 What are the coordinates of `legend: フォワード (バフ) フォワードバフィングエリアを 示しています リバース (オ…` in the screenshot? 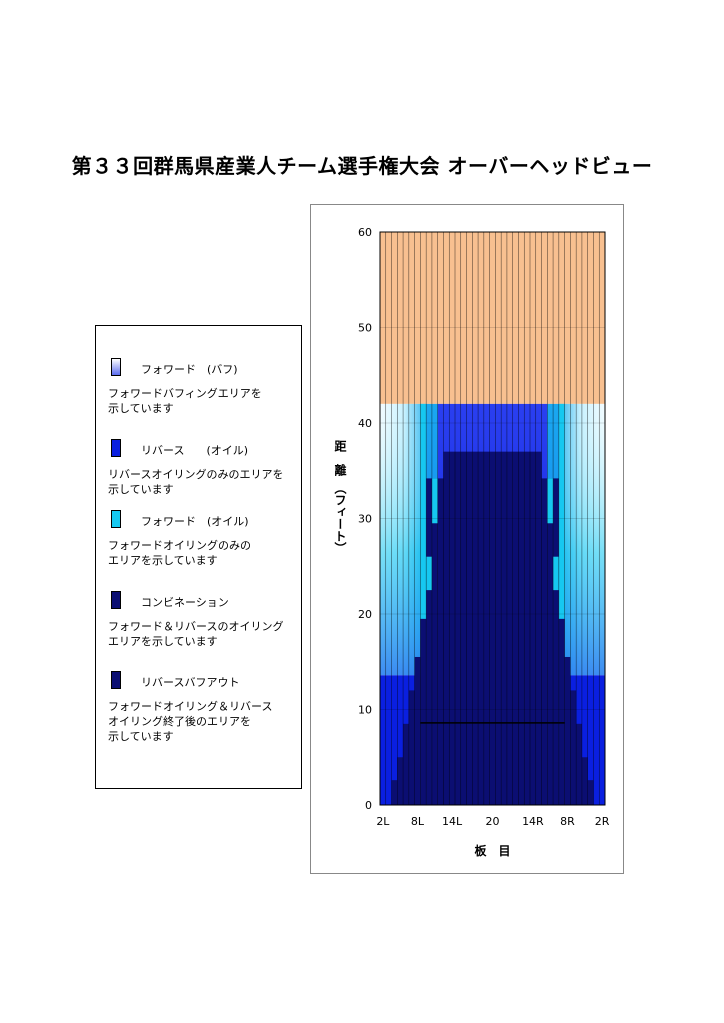 It's located at (198, 557).